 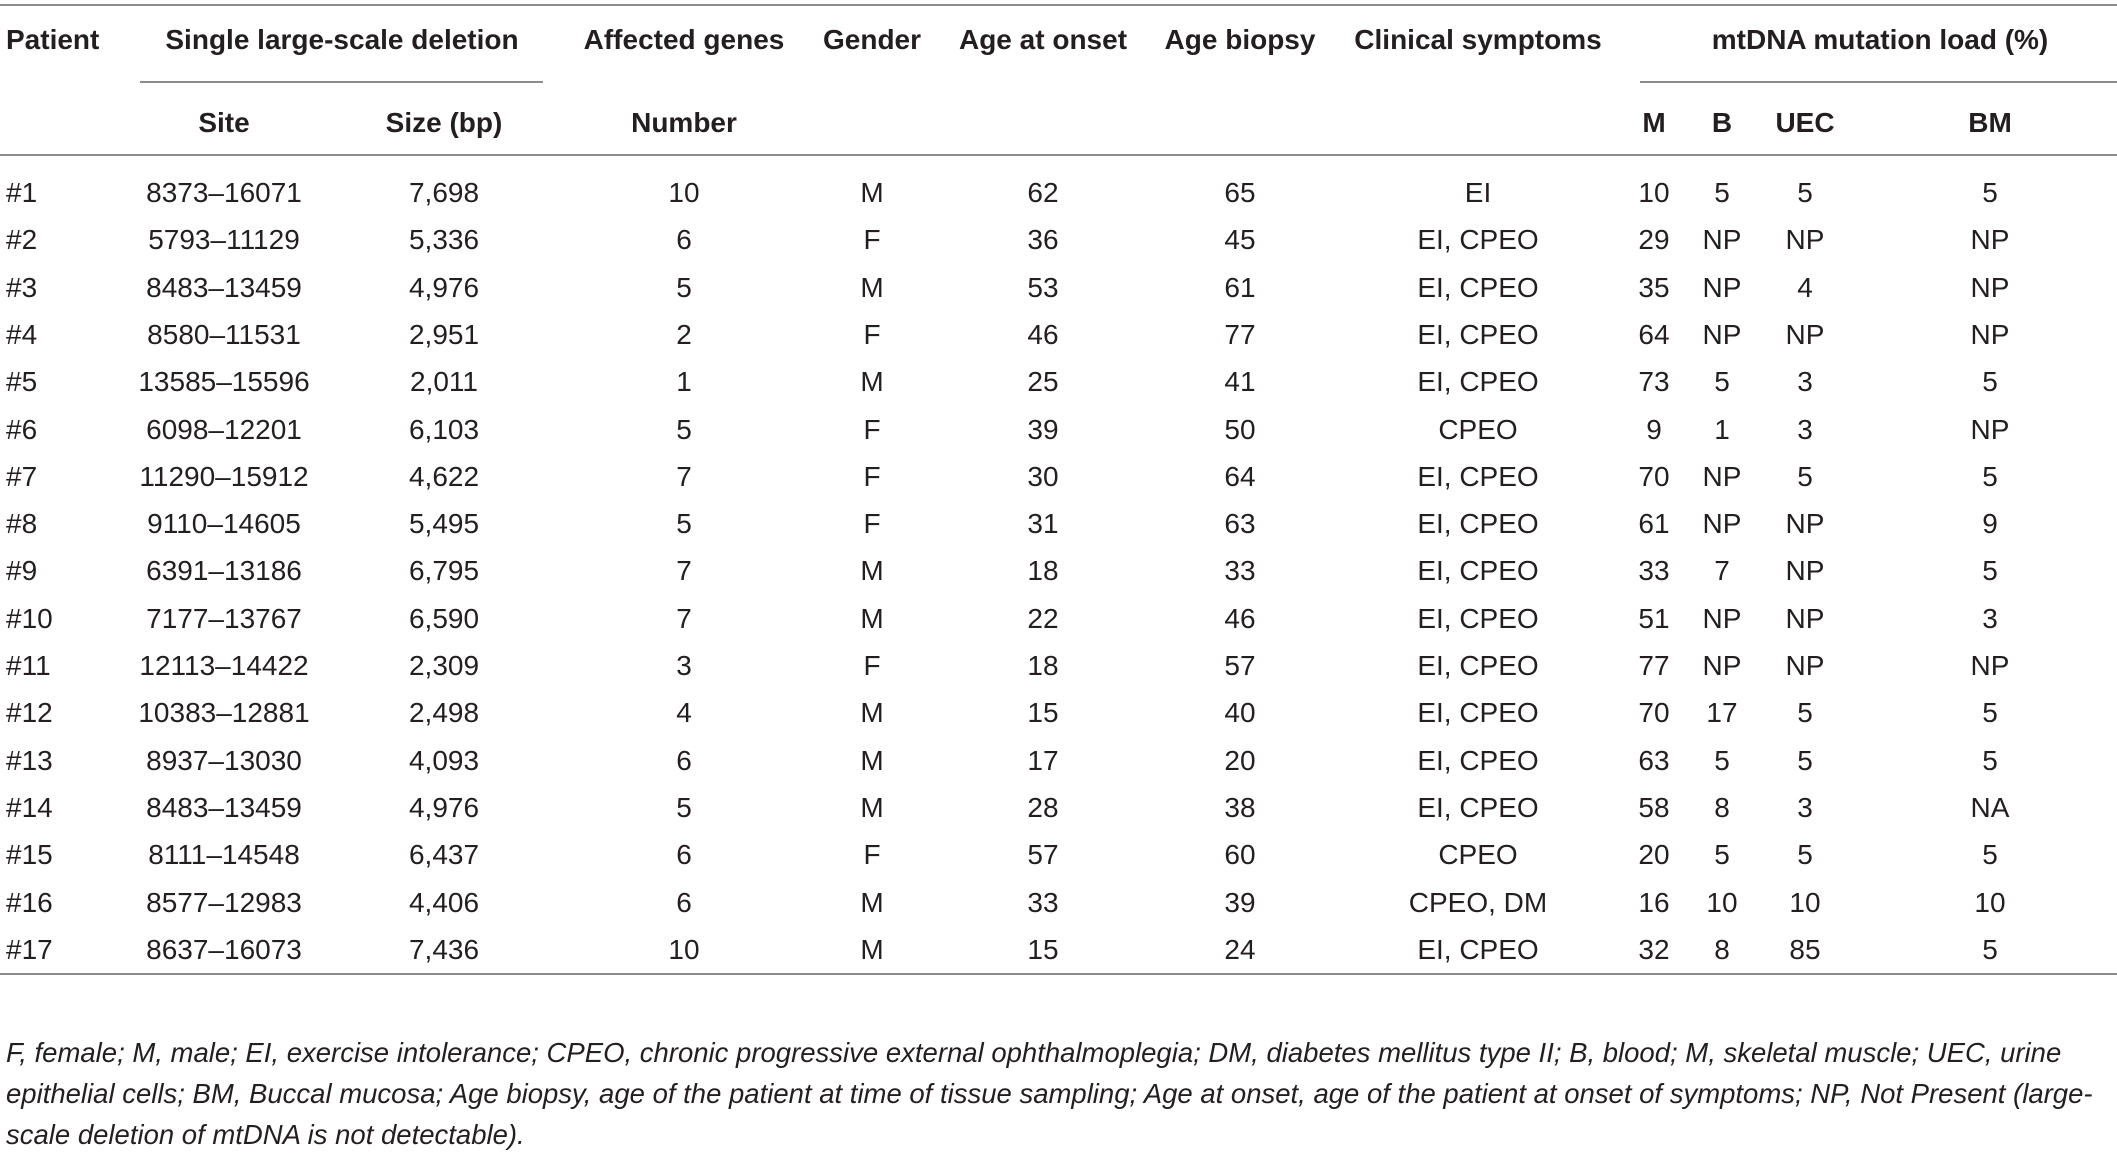 What do you see at coordinates (1654, 287) in the screenshot?
I see `cell-load-m: 35` at bounding box center [1654, 287].